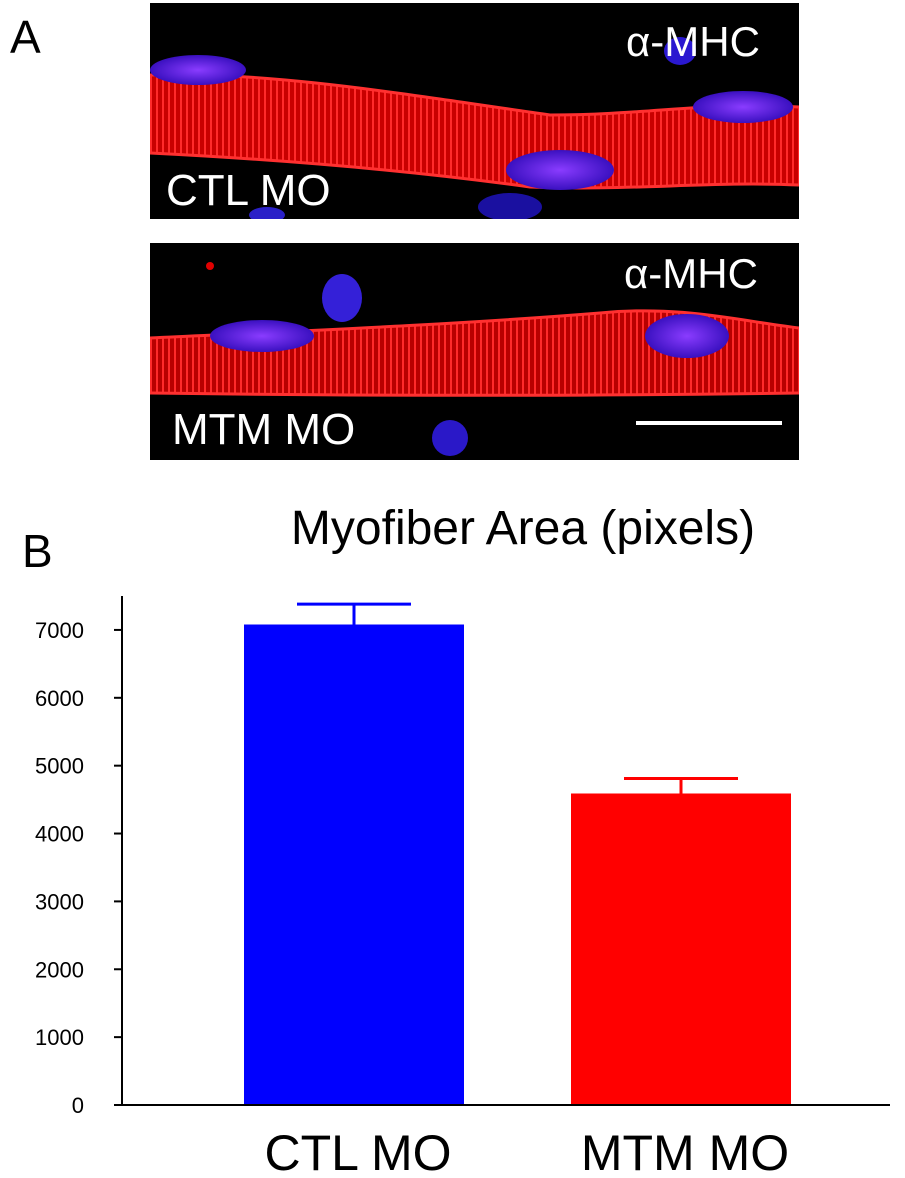 This screenshot has width=905, height=1178. I want to click on micrograph-mtm: MTM MO α-MHC, so click(474, 351).